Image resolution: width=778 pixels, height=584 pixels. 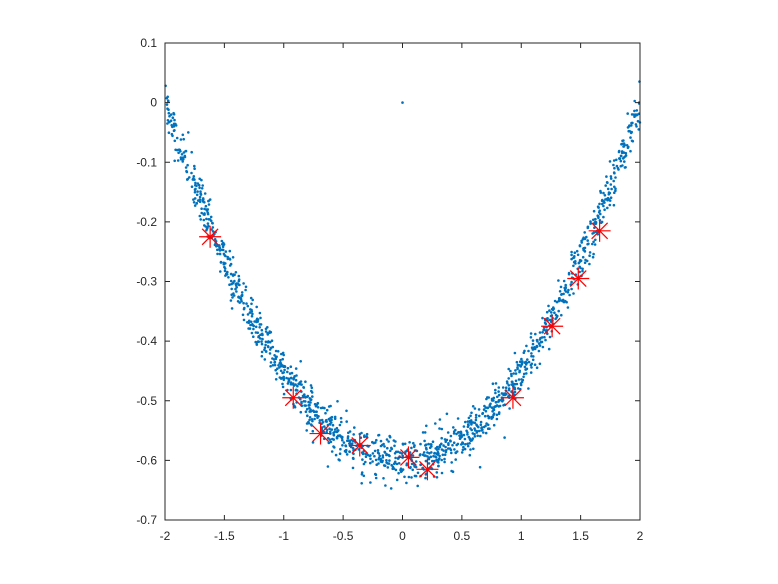 What do you see at coordinates (153, 103) in the screenshot?
I see `y-tick-label: 0` at bounding box center [153, 103].